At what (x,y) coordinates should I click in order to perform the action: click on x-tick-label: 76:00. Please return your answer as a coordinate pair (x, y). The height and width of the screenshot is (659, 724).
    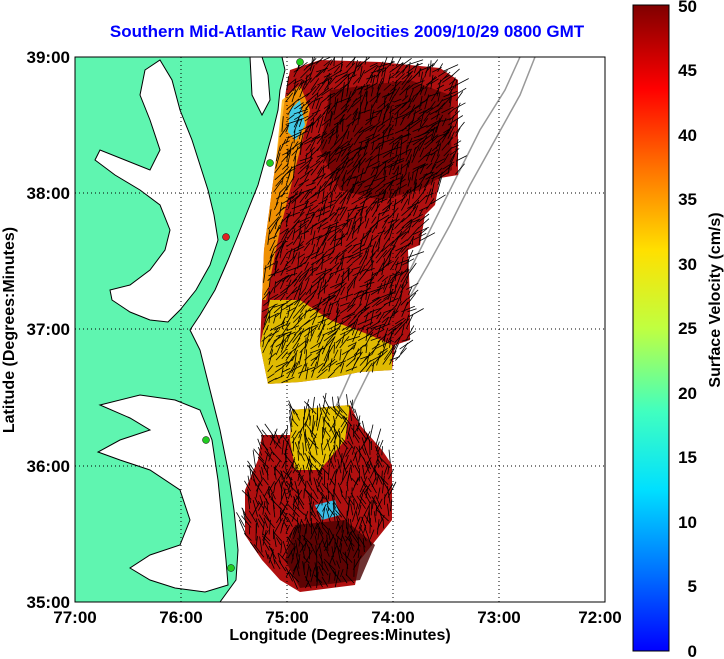
    Looking at the image, I should click on (180, 617).